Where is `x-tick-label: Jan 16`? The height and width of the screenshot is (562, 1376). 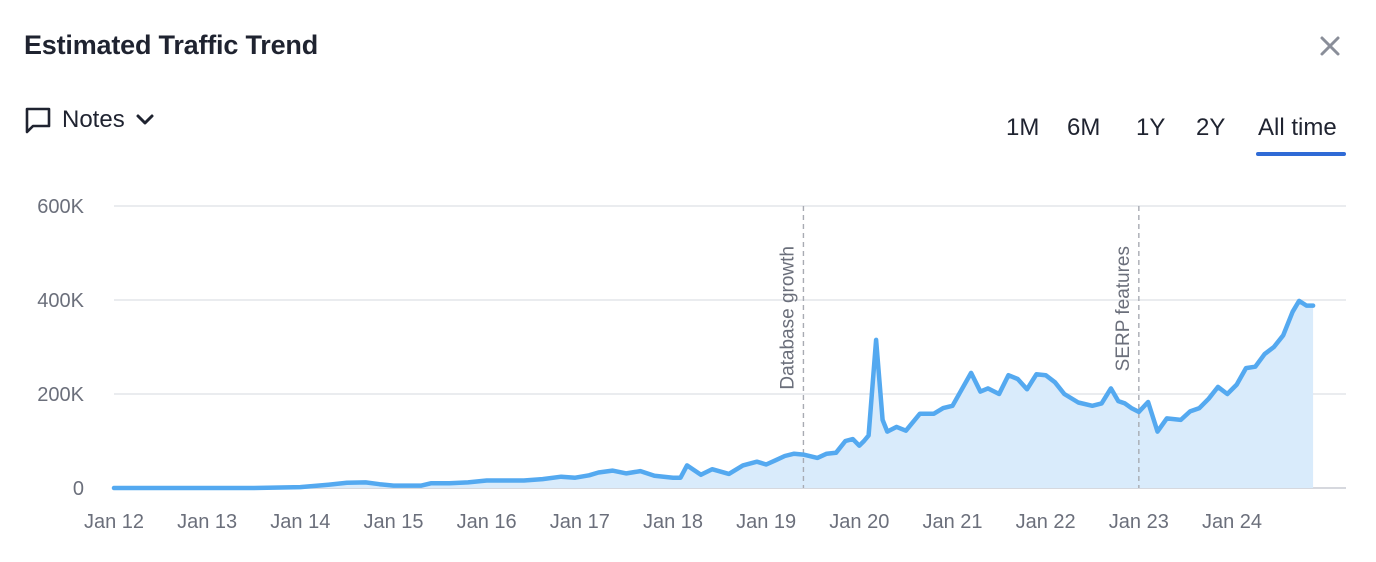 x-tick-label: Jan 16 is located at coordinates (487, 522).